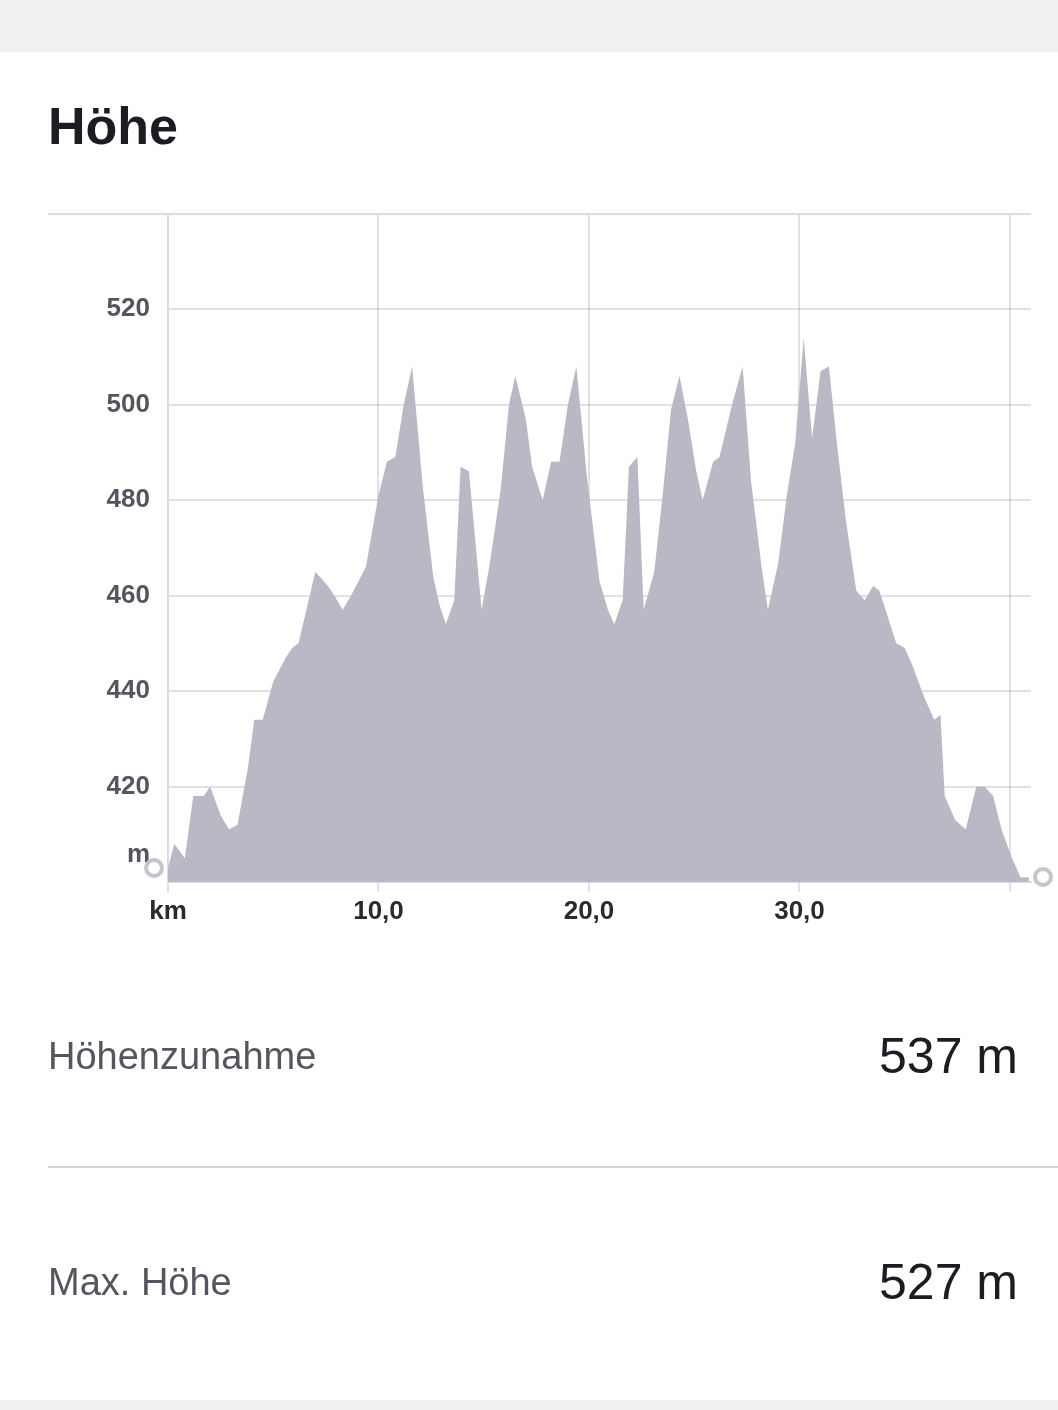 This screenshot has height=1410, width=1058. Describe the element at coordinates (948, 1282) in the screenshot. I see `text: 527 m` at that location.